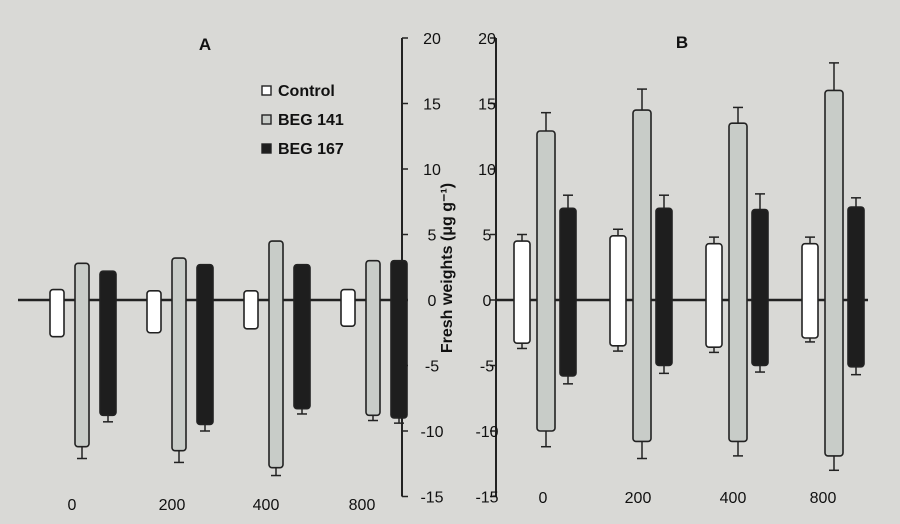  Describe the element at coordinates (205, 44) in the screenshot. I see `panel-label-A: A` at that location.